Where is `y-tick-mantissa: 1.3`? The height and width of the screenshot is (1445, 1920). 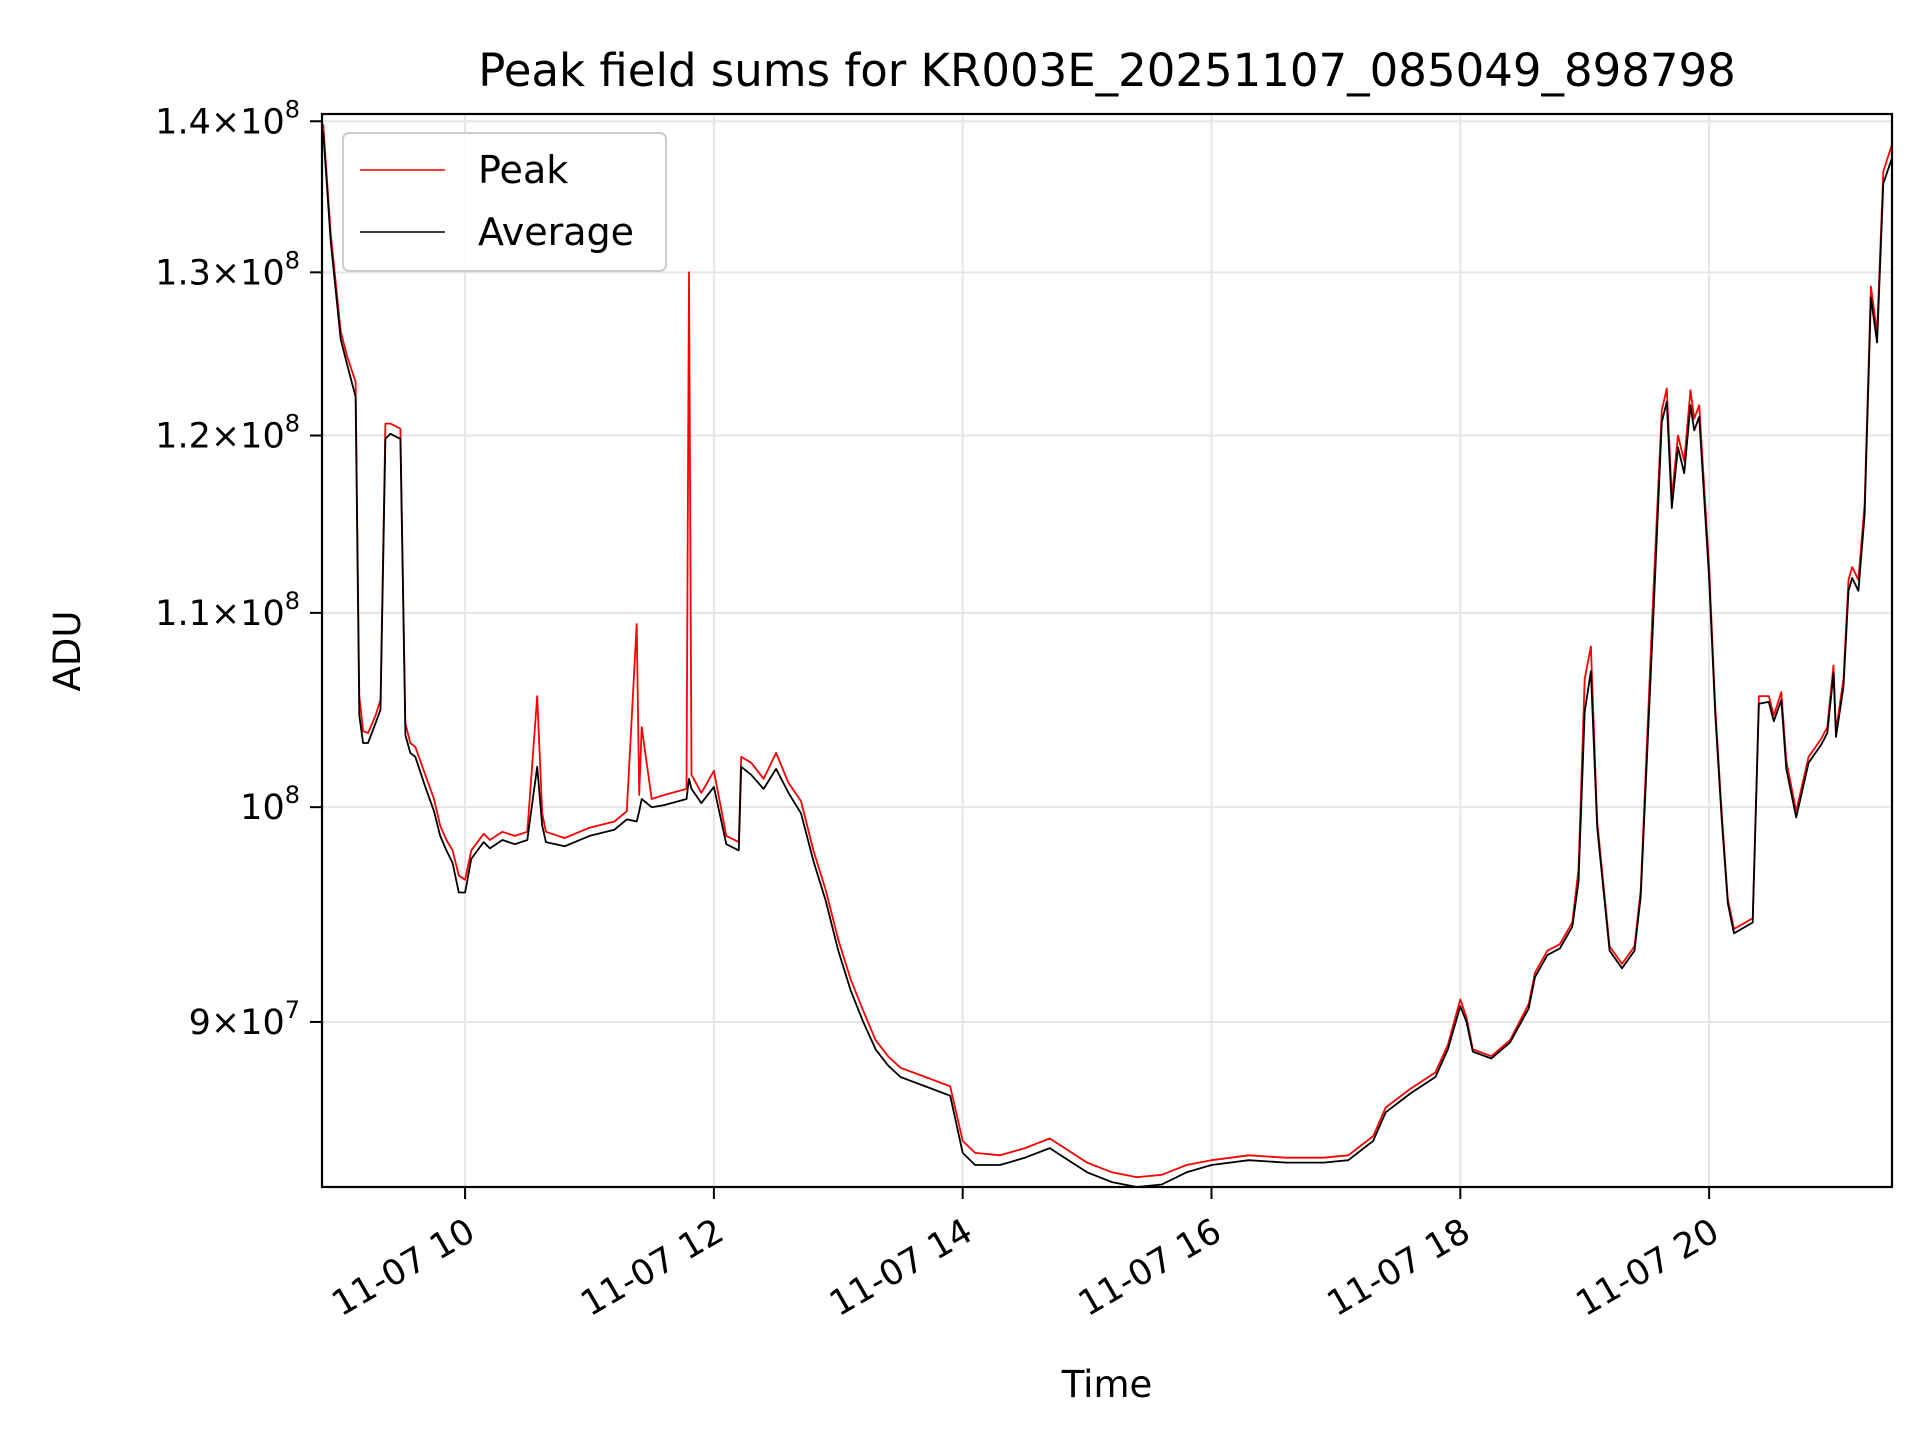
y-tick-mantissa: 1.3 is located at coordinates (183, 273).